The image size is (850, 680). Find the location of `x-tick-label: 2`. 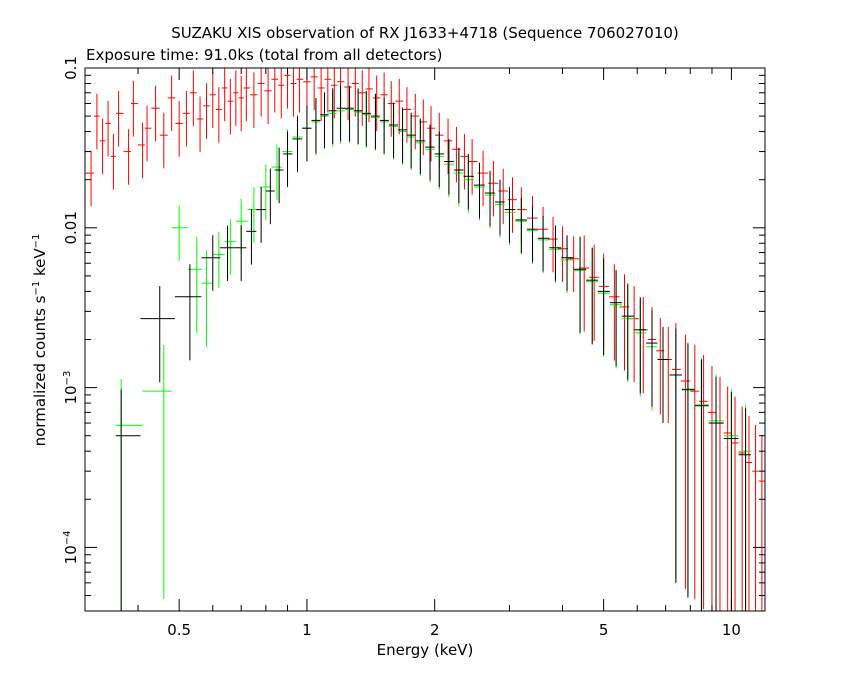

x-tick-label: 2 is located at coordinates (435, 630).